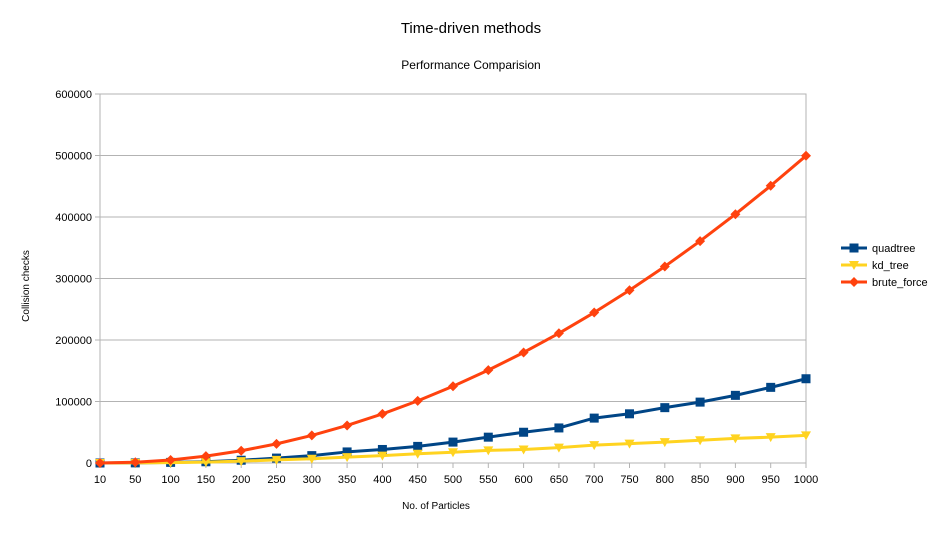 This screenshot has width=943, height=535. I want to click on y-tick-label: 100000, so click(73, 403).